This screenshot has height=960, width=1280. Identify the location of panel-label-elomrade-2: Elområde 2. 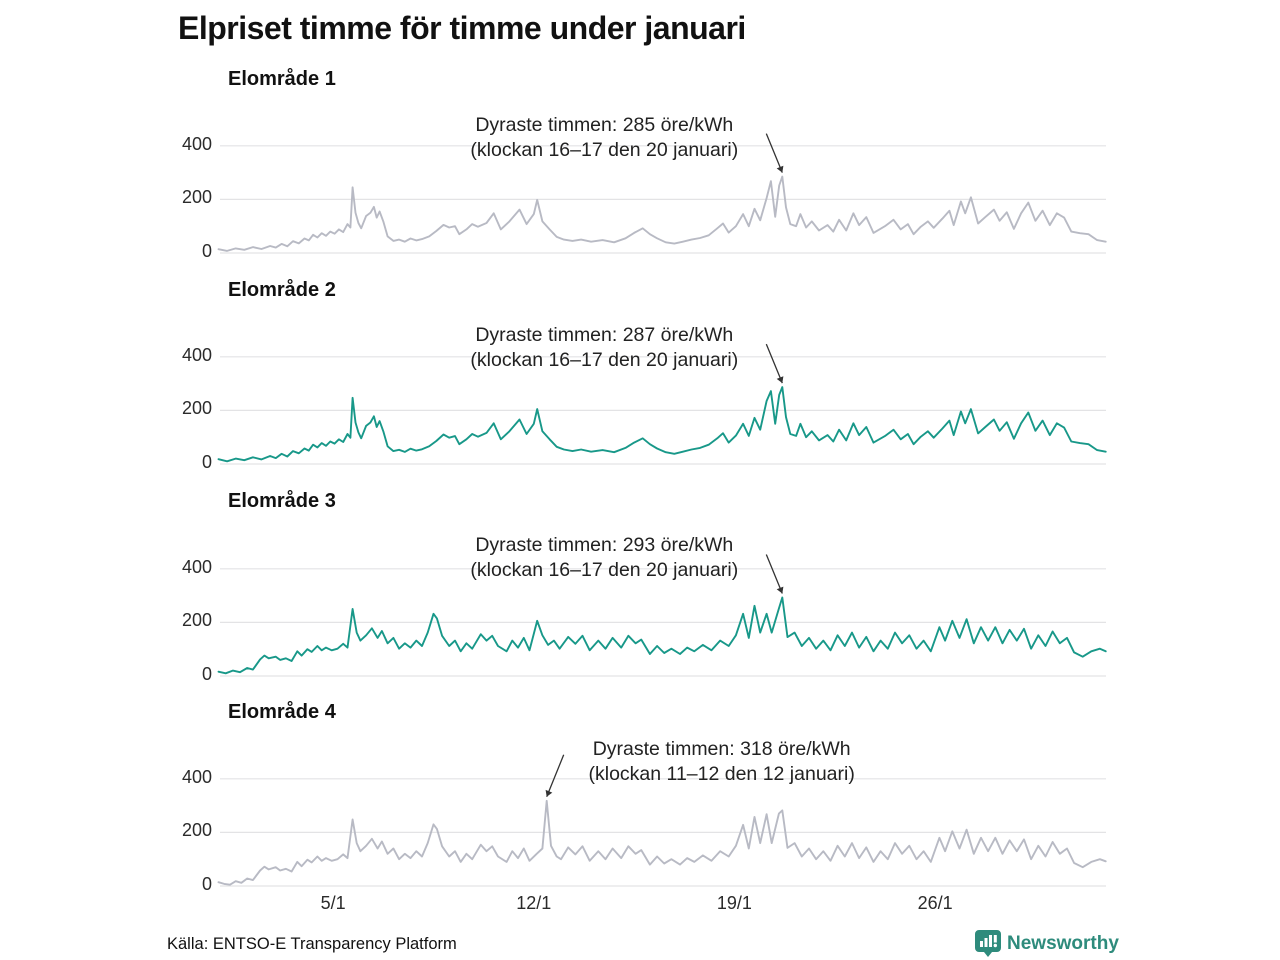
(282, 290).